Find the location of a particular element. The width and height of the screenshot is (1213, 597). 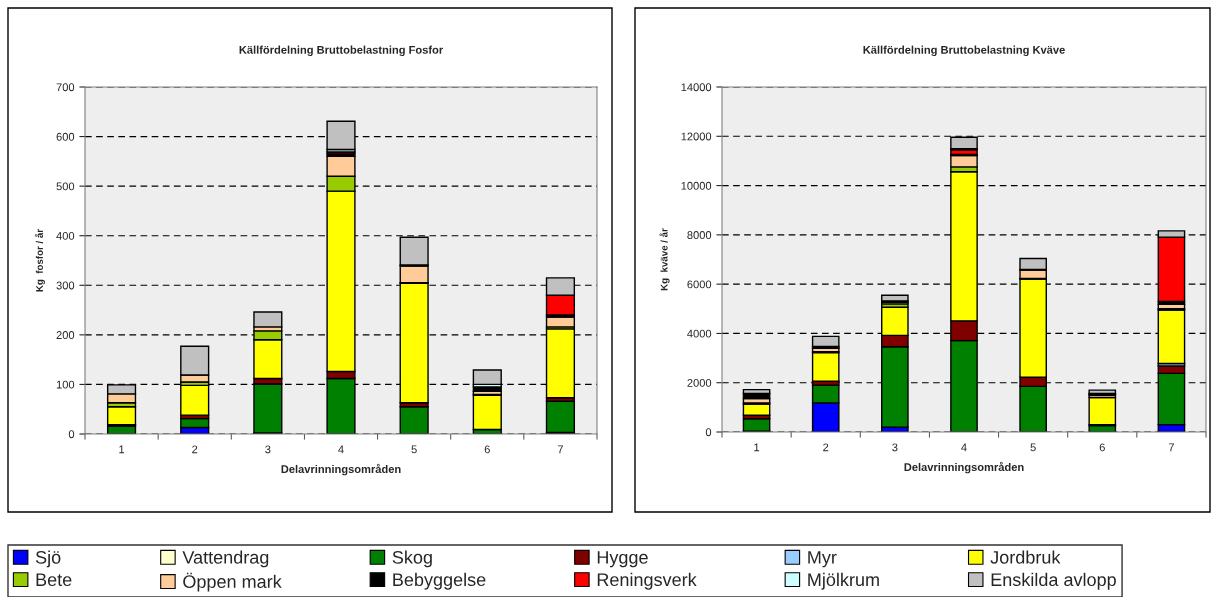

legend-label: Reningsverk is located at coordinates (647, 581).